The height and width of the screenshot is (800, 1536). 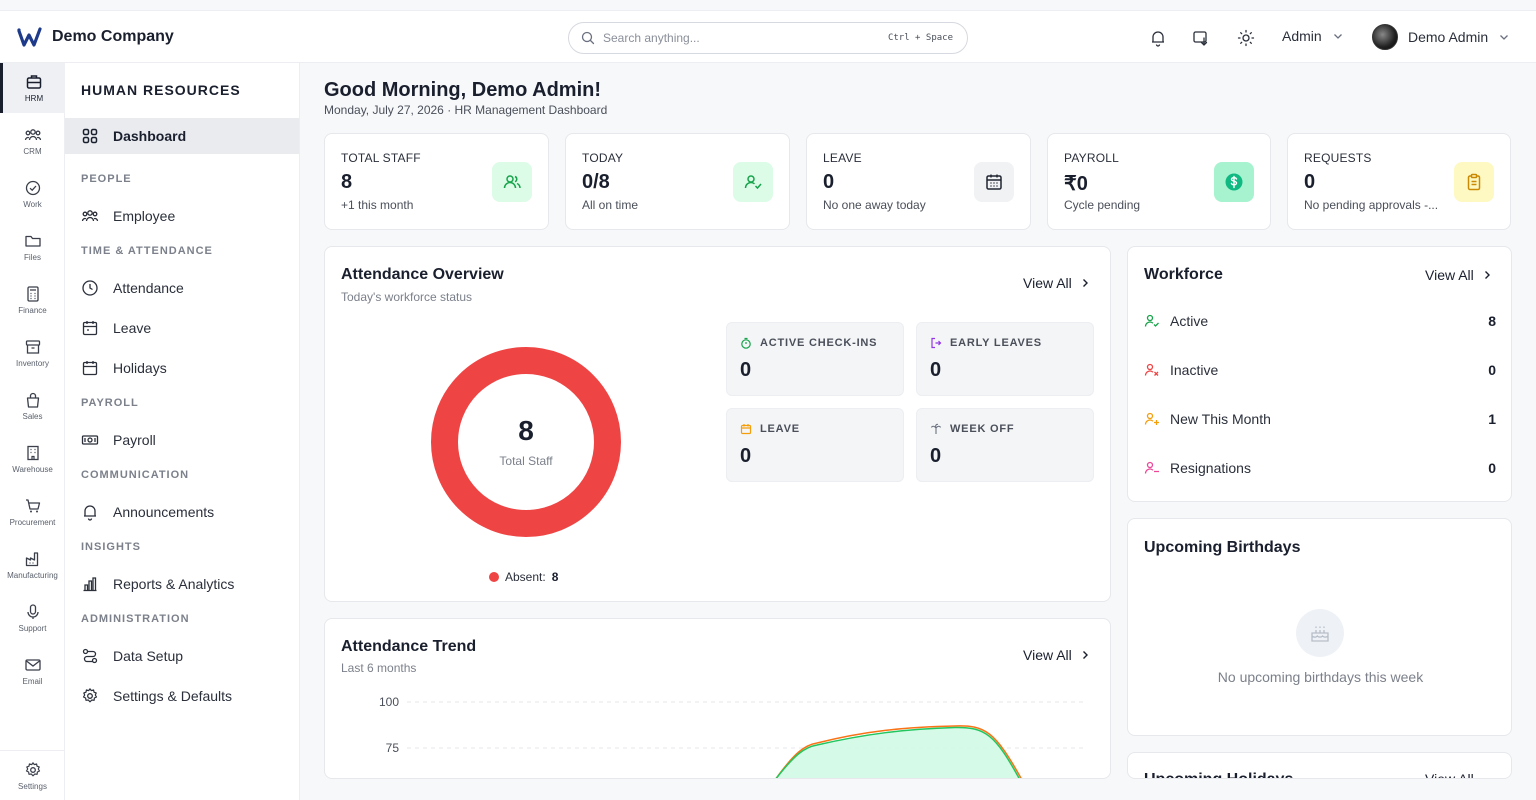 What do you see at coordinates (388, 702) in the screenshot?
I see `y-tick-label: 100` at bounding box center [388, 702].